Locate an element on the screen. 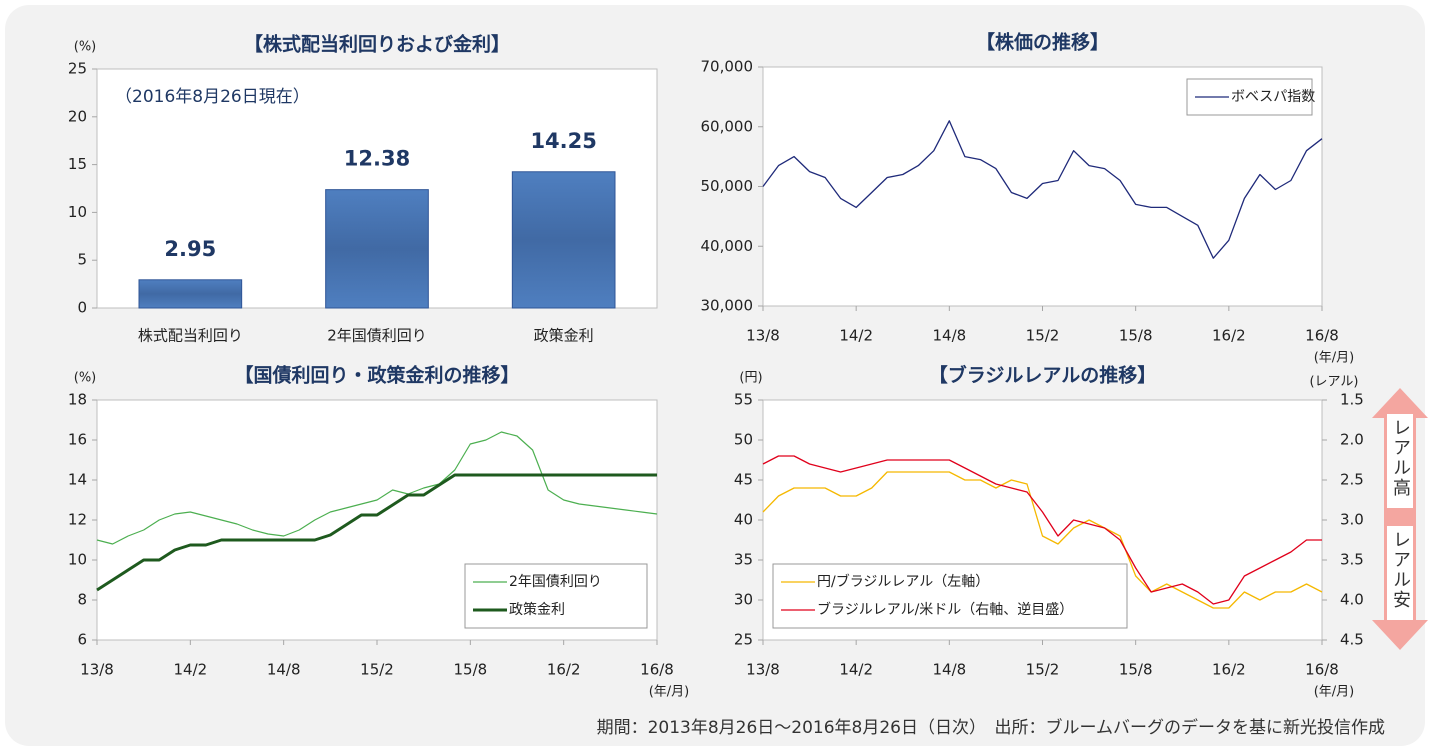 This screenshot has width=1430, height=751. y-tick-label: 60,000 is located at coordinates (727, 126).